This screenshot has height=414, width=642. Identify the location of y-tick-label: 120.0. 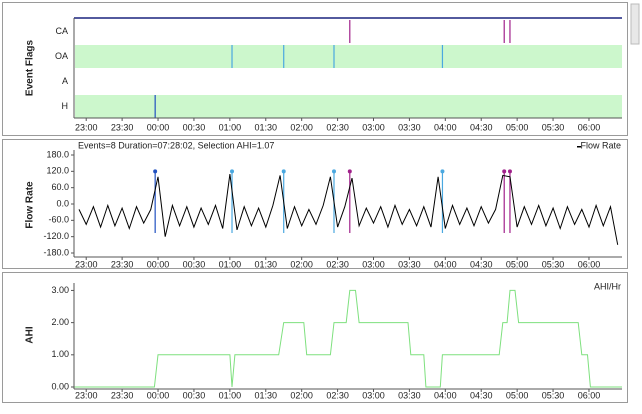
(57, 171).